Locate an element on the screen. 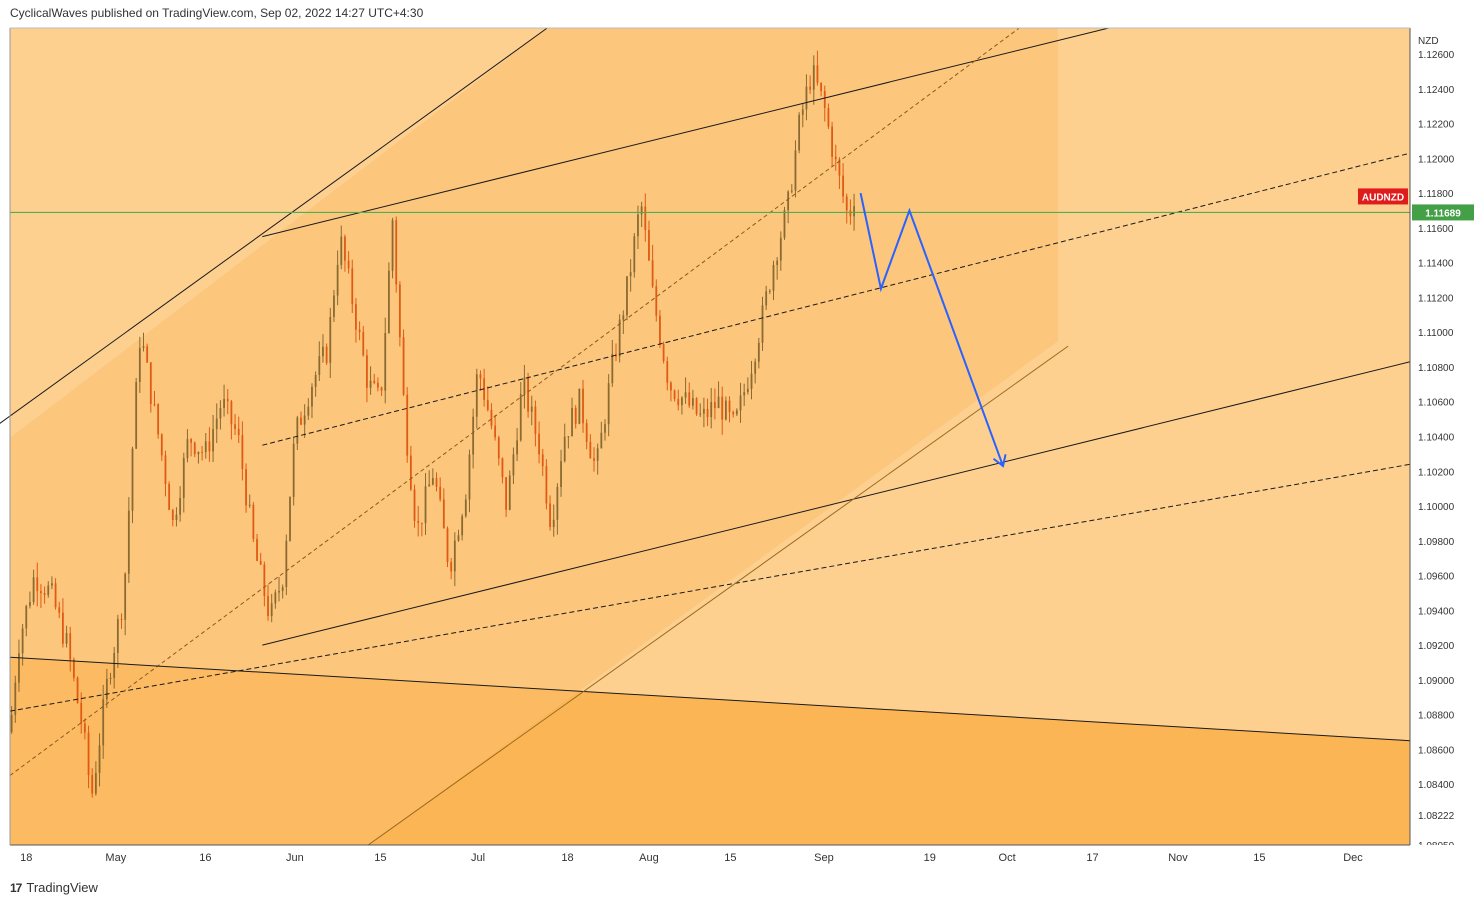  symbol-badge is located at coordinates (1383, 196).